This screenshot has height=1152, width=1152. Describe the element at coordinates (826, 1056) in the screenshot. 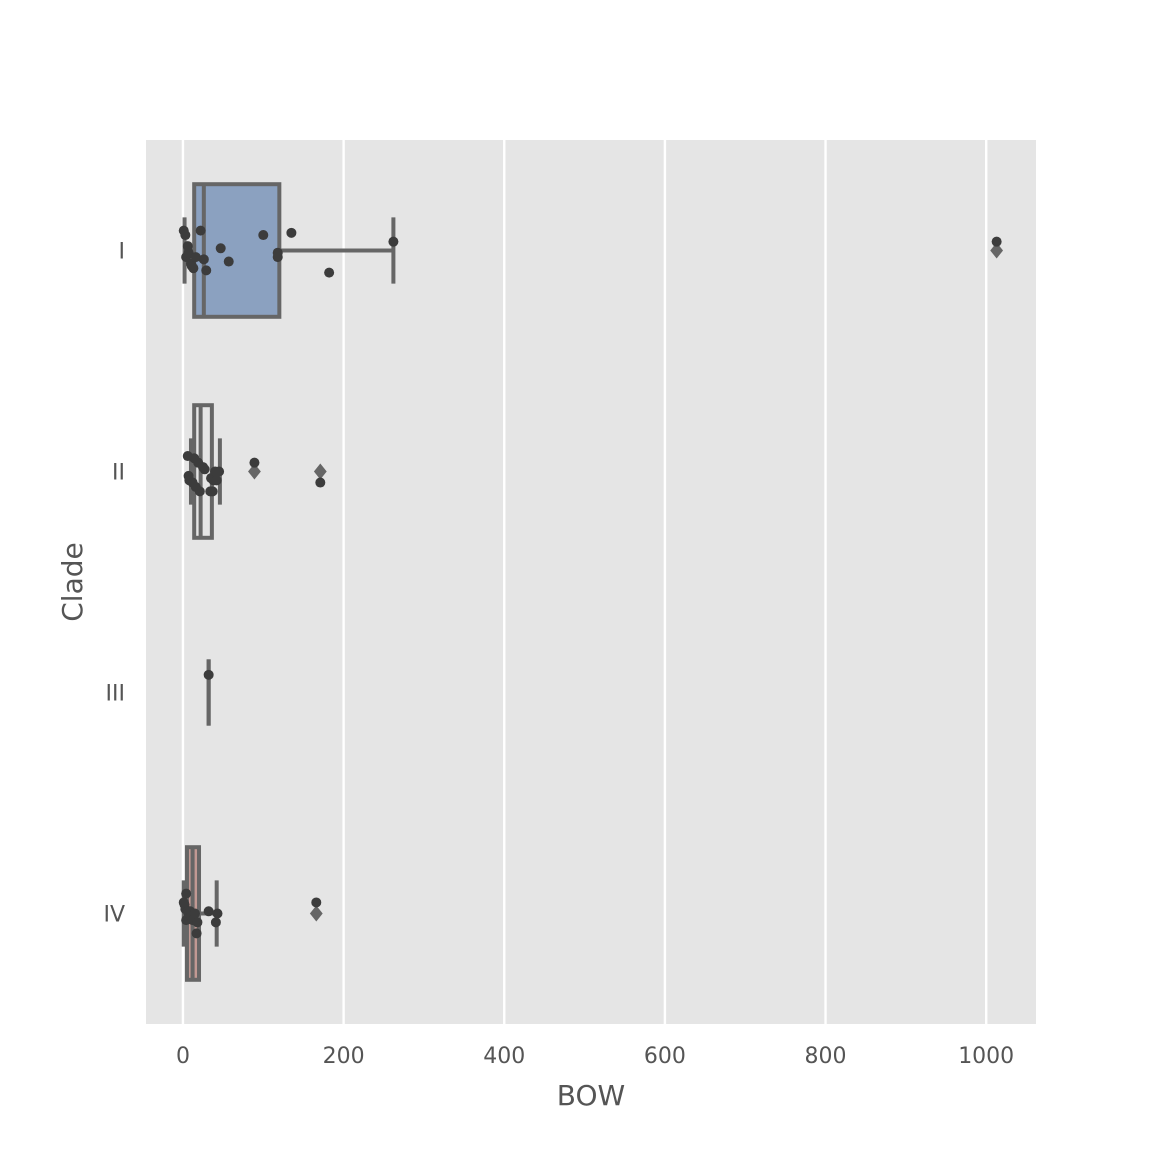

I see `x-tick-label-800: 800` at that location.